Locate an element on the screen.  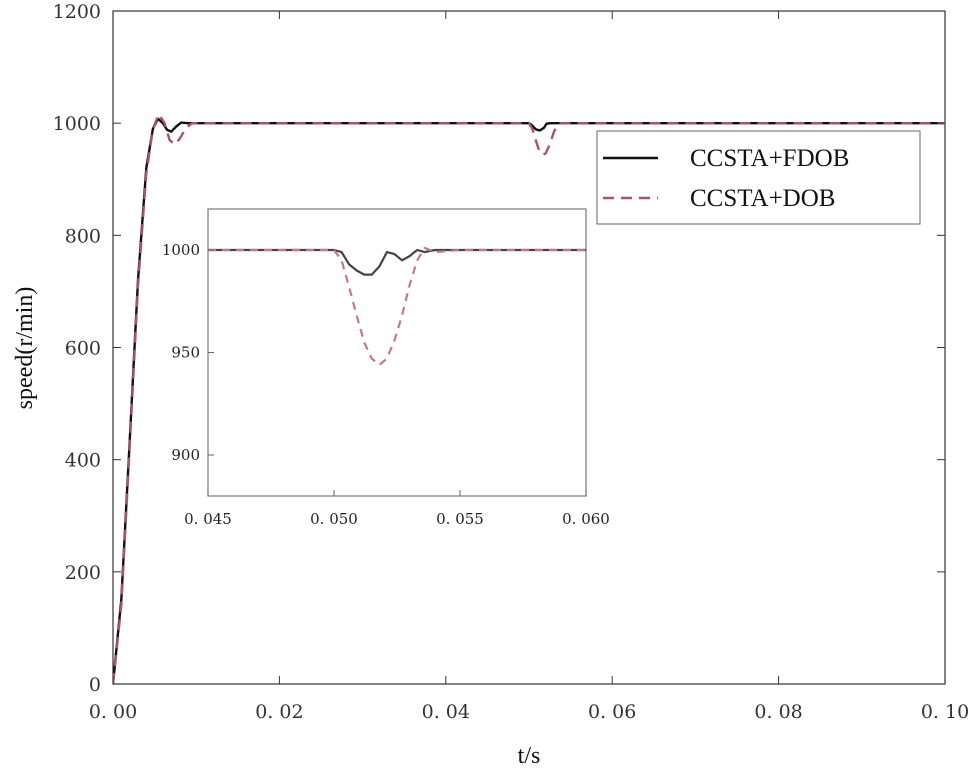
main-y-tick-label: 600 is located at coordinates (83, 349).